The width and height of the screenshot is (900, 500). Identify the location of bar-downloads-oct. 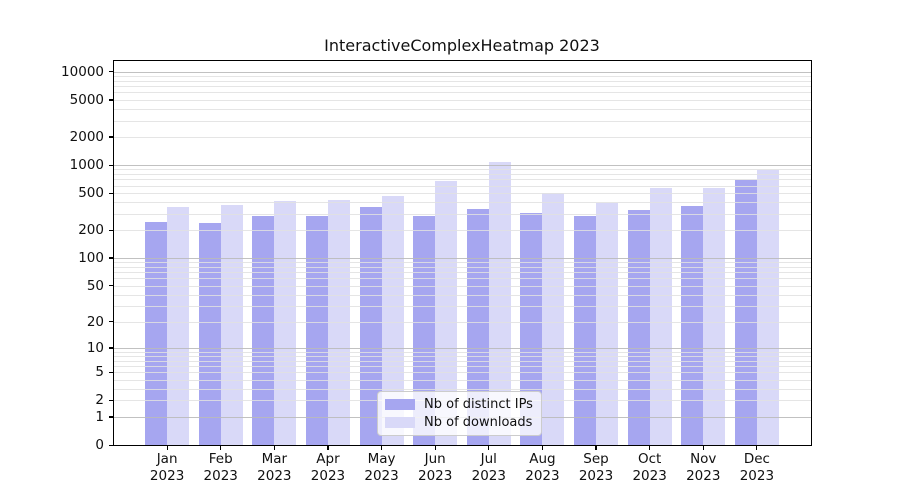
(660, 316).